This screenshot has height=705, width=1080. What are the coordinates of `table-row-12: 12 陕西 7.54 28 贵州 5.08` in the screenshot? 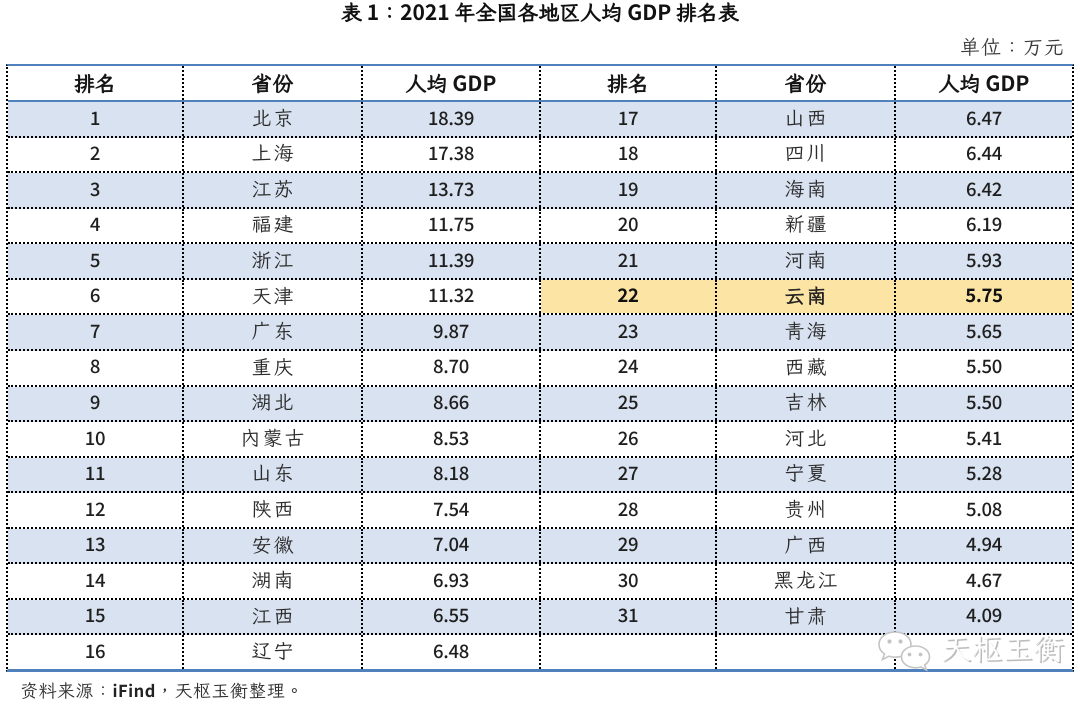 It's located at (540, 511).